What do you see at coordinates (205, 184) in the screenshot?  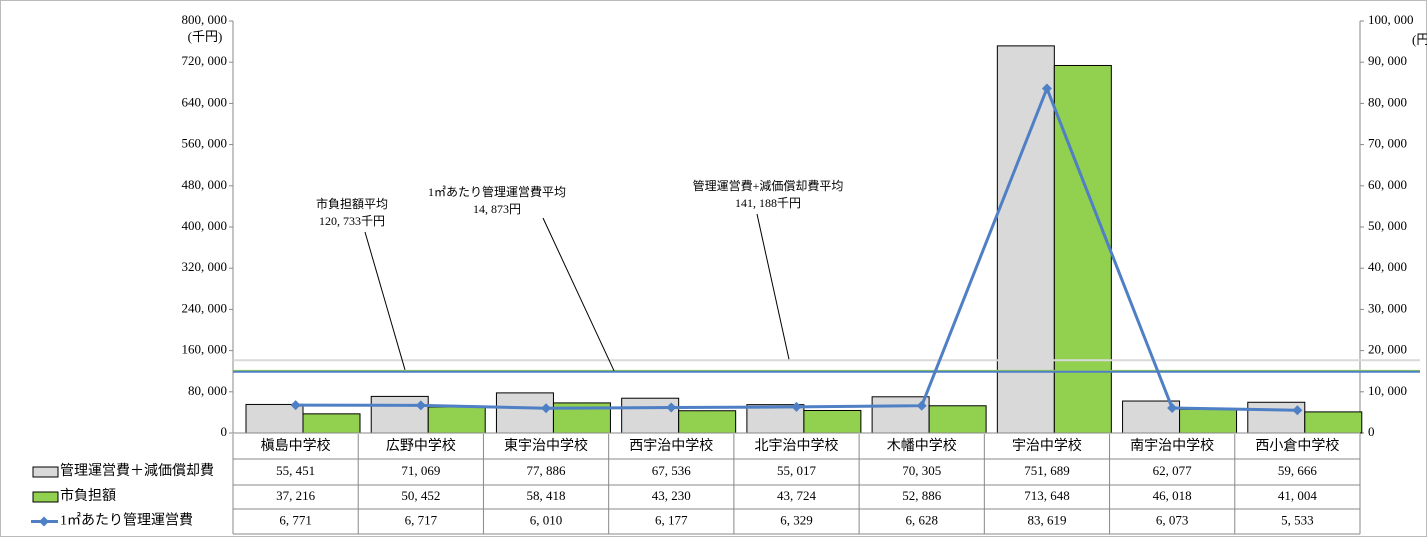 I see `y-tick-label: 480, 000` at bounding box center [205, 184].